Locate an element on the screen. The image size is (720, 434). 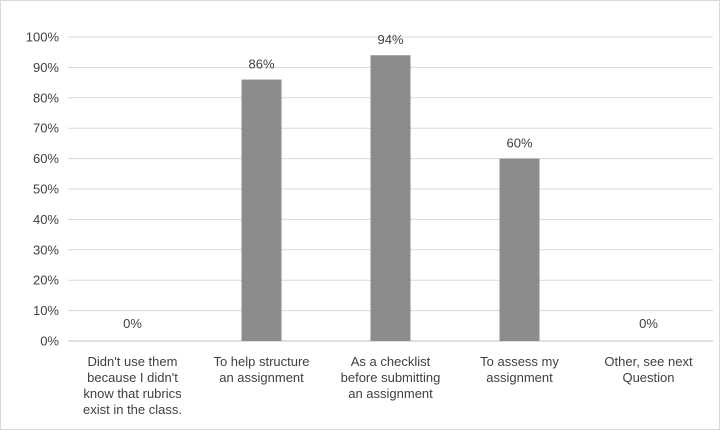
category-label: Other, see next Question is located at coordinates (648, 369).